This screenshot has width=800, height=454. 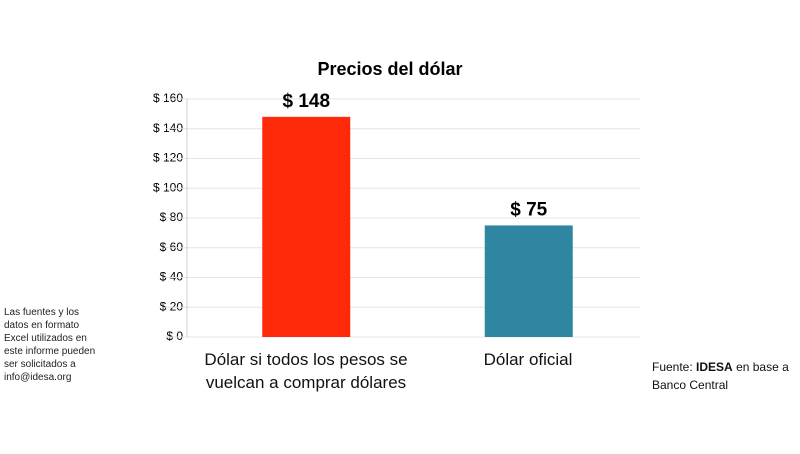 What do you see at coordinates (42, 325) in the screenshot?
I see `note-line: datos en formato` at bounding box center [42, 325].